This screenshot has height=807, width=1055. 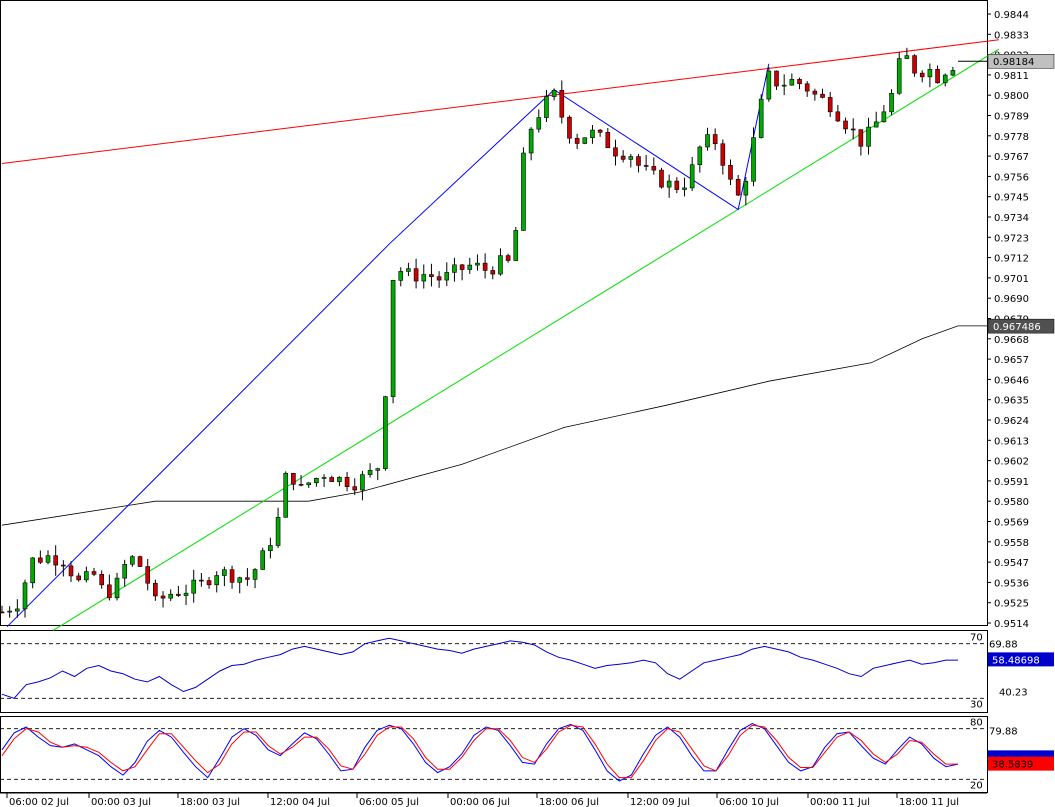 What do you see at coordinates (1011, 279) in the screenshot?
I see `y-tick-label: 0.9701` at bounding box center [1011, 279].